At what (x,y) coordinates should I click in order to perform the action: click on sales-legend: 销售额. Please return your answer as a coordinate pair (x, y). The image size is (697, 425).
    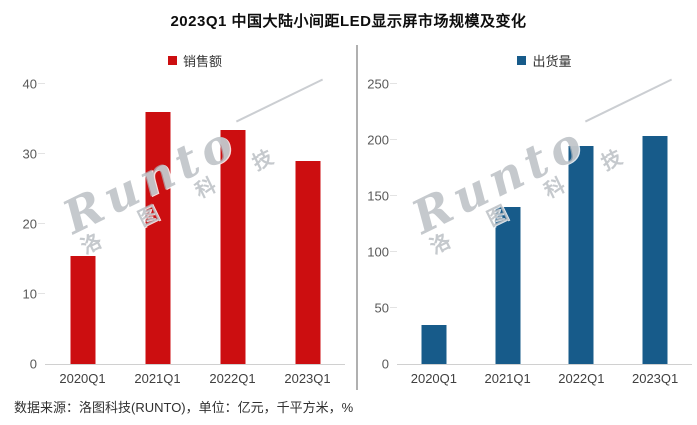
    Looking at the image, I should click on (195, 60).